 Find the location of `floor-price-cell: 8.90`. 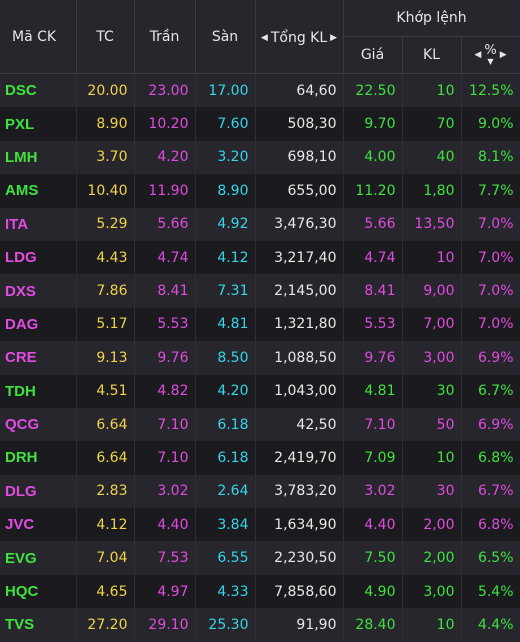

floor-price-cell: 8.90 is located at coordinates (225, 191).